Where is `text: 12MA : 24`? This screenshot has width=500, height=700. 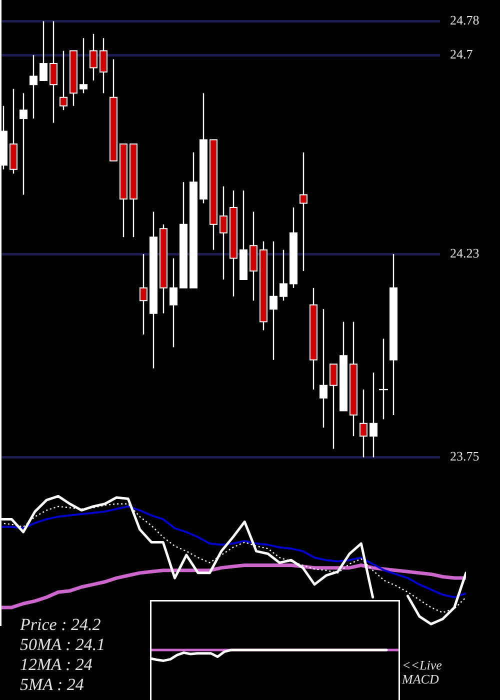 text: 12MA : 24 is located at coordinates (56, 665).